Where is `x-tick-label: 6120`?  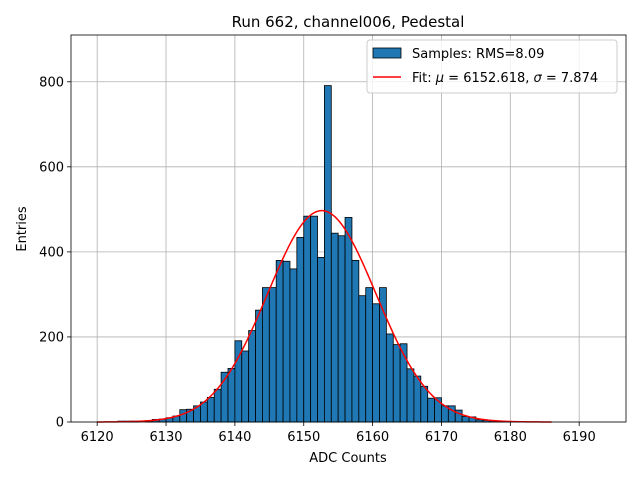 x-tick-label: 6120 is located at coordinates (97, 437).